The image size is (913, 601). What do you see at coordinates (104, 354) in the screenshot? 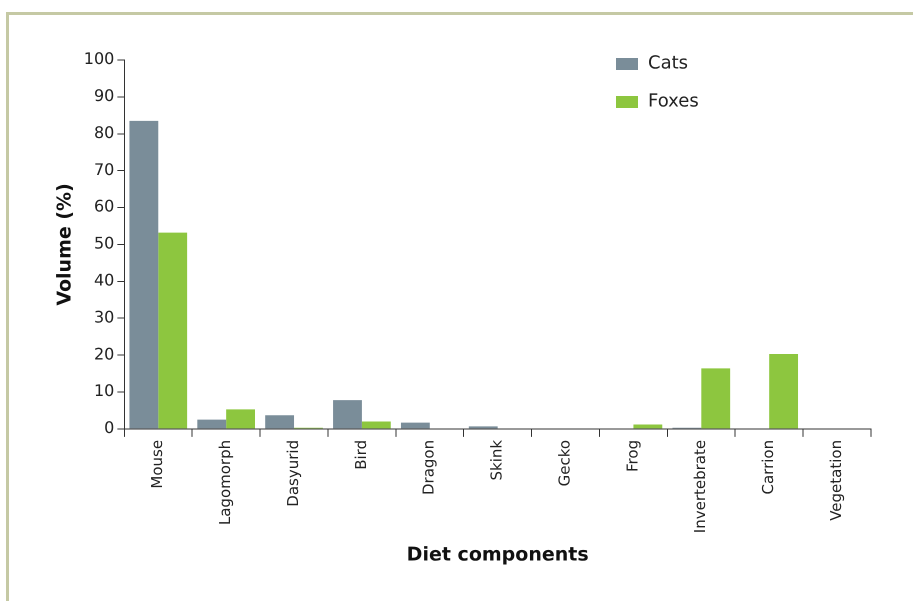
I see `y-tick-label: 20` at bounding box center [104, 354].